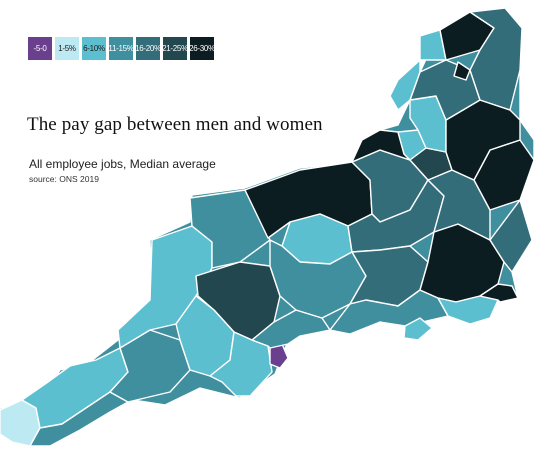  Describe the element at coordinates (202, 48) in the screenshot. I see `legend-swatch-6: 26-30%` at that location.